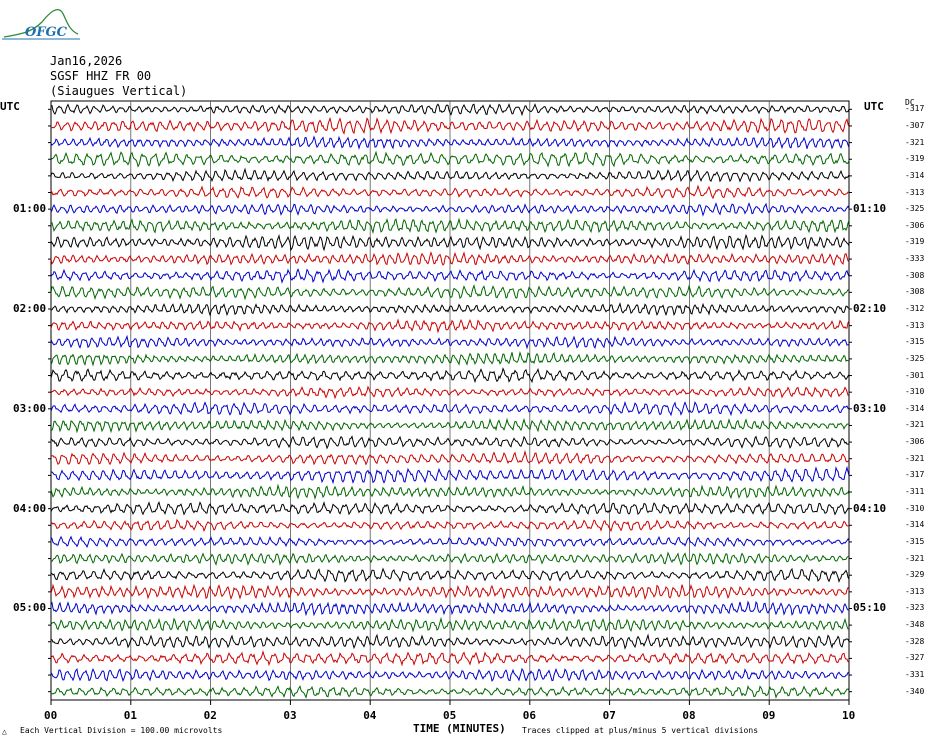 This screenshot has height=744, width=930. Describe the element at coordinates (870, 608) in the screenshot. I see `right-hour-label: 05:10` at that location.